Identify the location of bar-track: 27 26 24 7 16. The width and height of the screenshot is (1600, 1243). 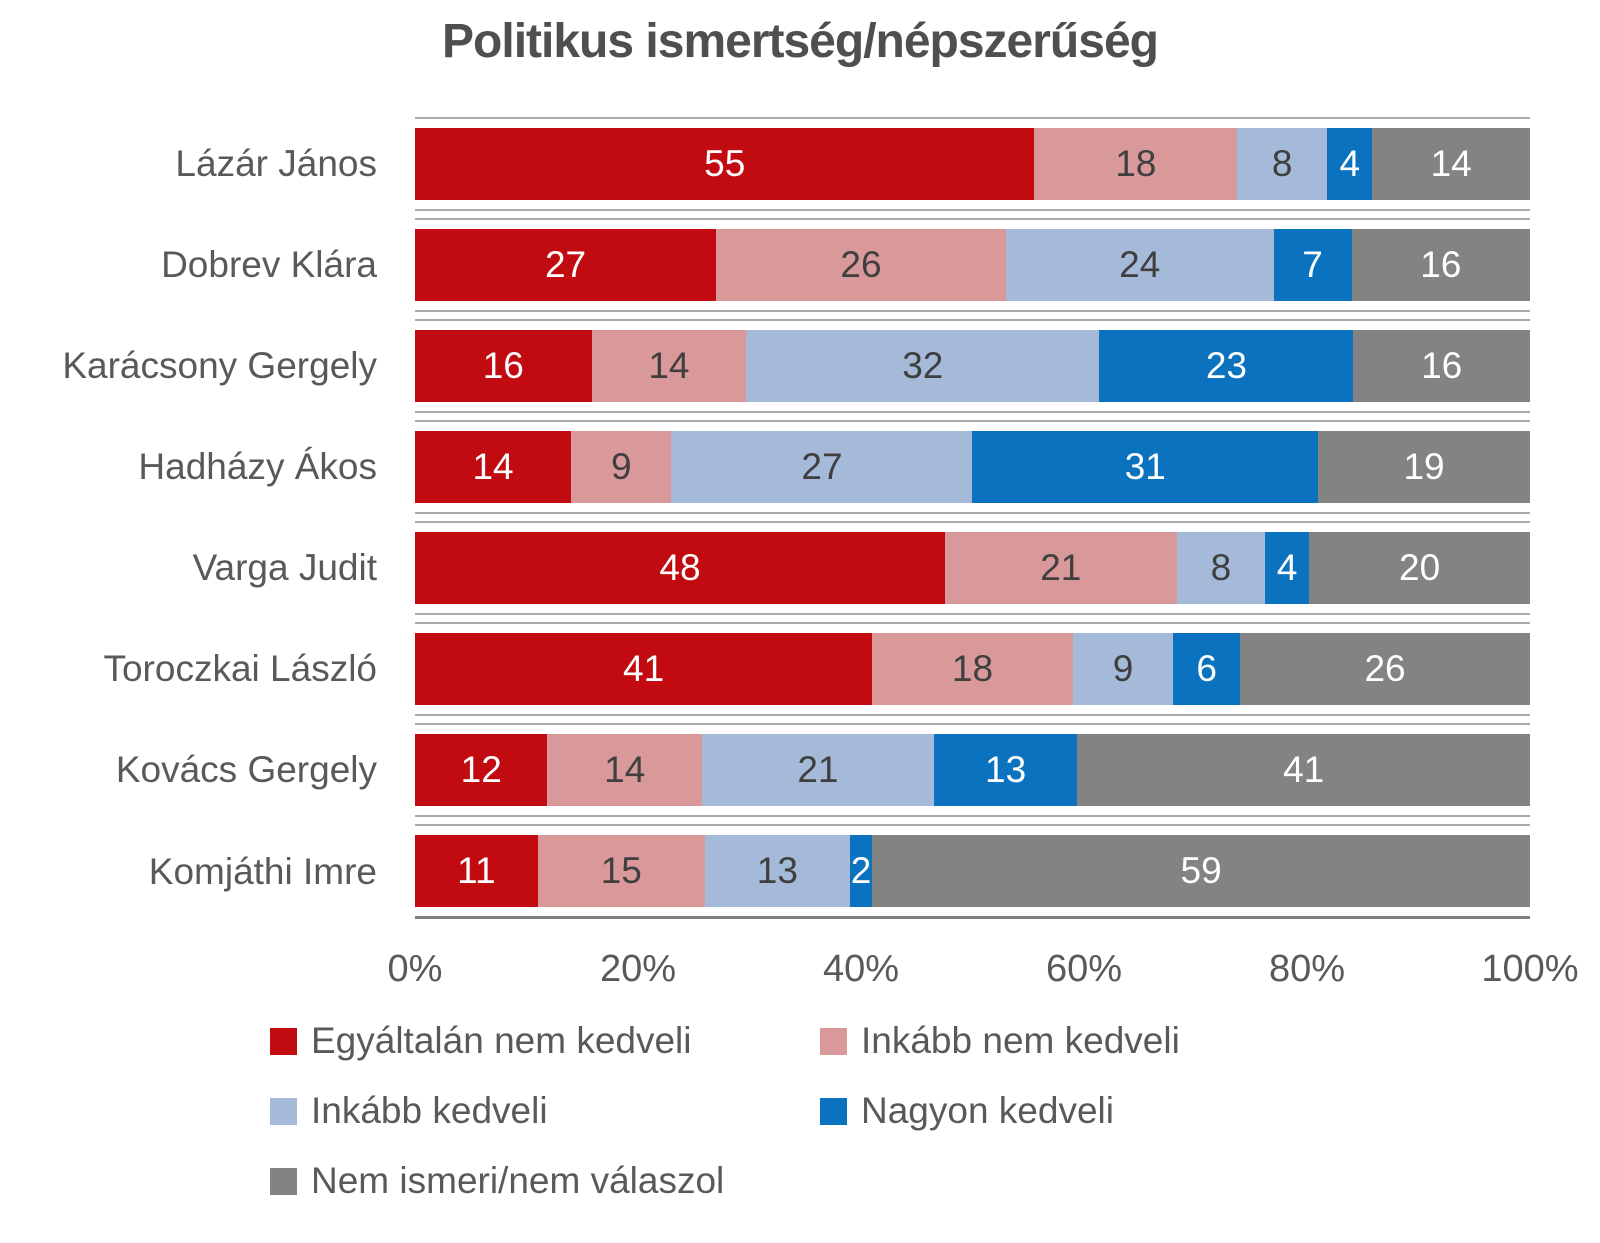
(972, 265).